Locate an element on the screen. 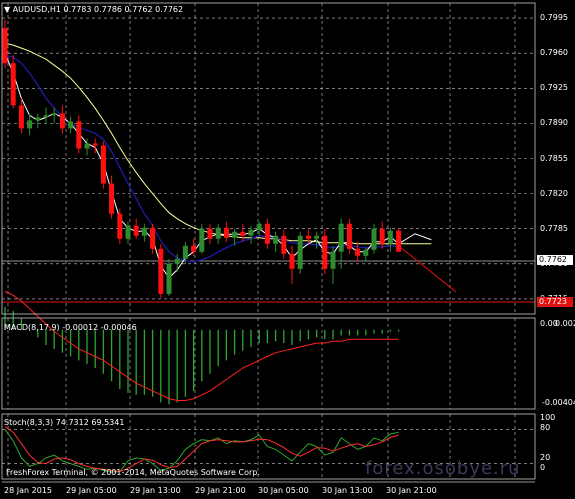 The image size is (575, 499). panel-border is located at coordinates (268, 446).